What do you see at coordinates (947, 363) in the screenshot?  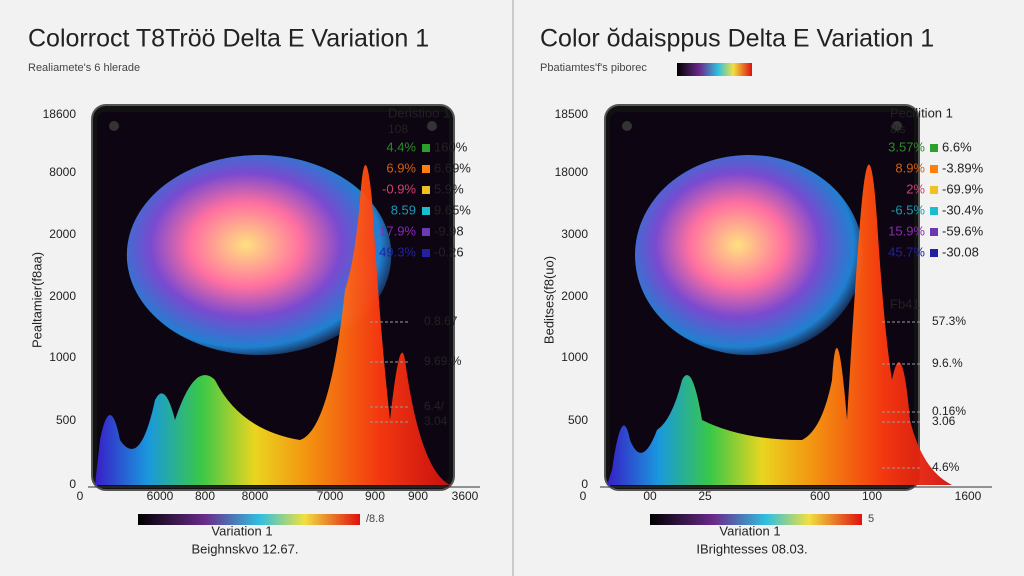 I see `callout: 9.6.%` at bounding box center [947, 363].